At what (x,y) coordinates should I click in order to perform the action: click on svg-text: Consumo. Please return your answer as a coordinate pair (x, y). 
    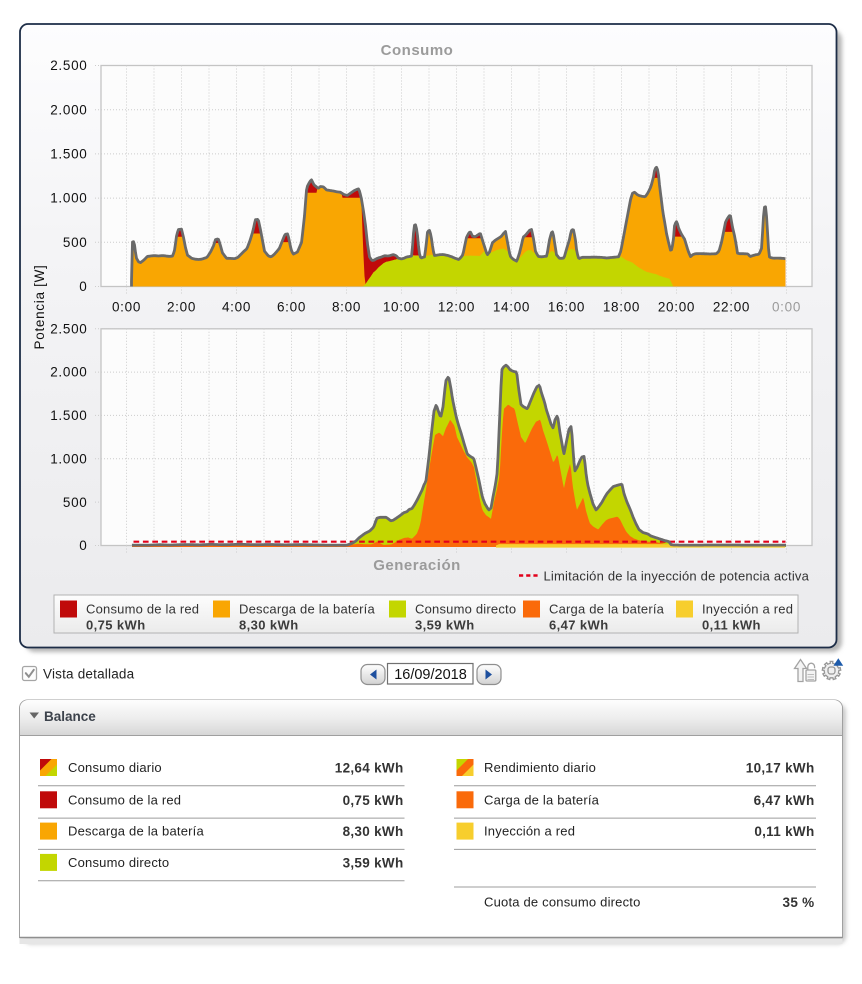
    Looking at the image, I should click on (417, 50).